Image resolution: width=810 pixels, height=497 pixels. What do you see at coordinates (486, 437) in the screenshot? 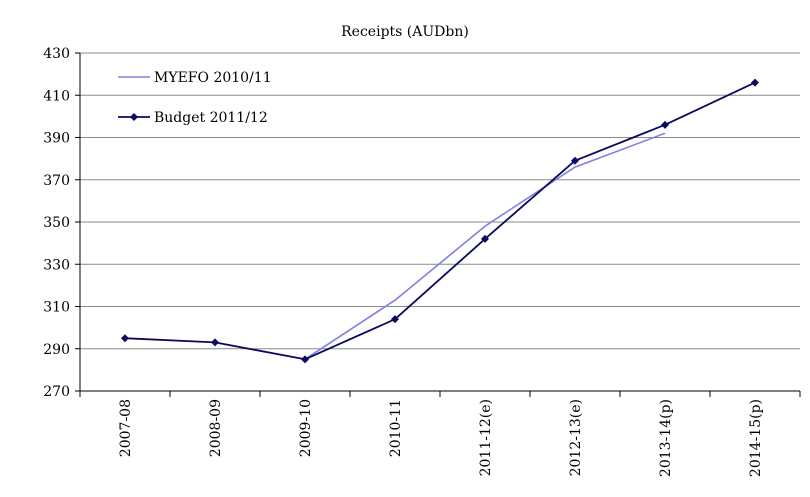
I see `x-tick-label: 2011-12(e)` at bounding box center [486, 437].